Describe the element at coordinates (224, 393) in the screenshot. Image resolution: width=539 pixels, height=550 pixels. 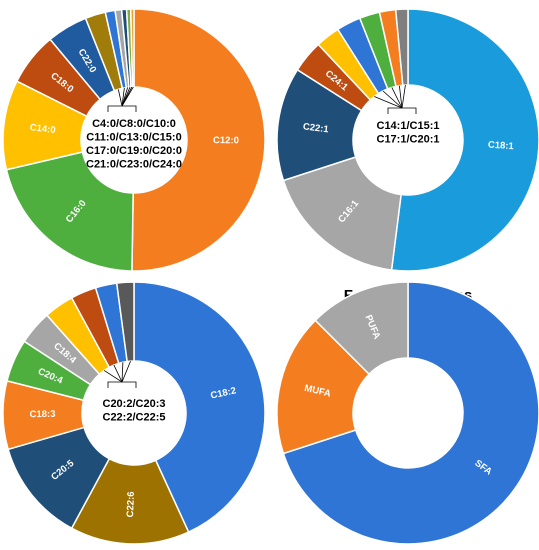
I see `slice-label-pufa-0: C18:2` at that location.